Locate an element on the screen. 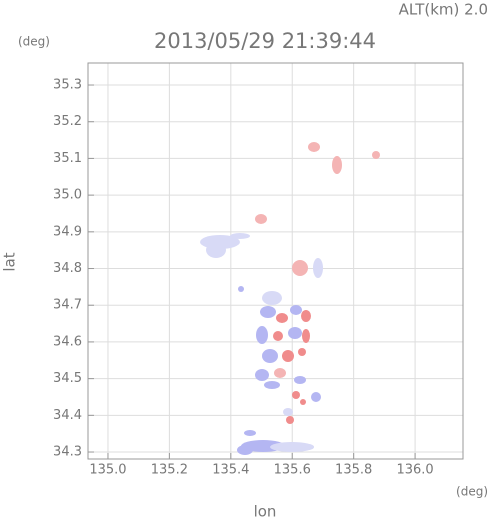 Image resolution: width=491 pixels, height=521 pixels. y-tick-label: 34.8 is located at coordinates (67, 268).